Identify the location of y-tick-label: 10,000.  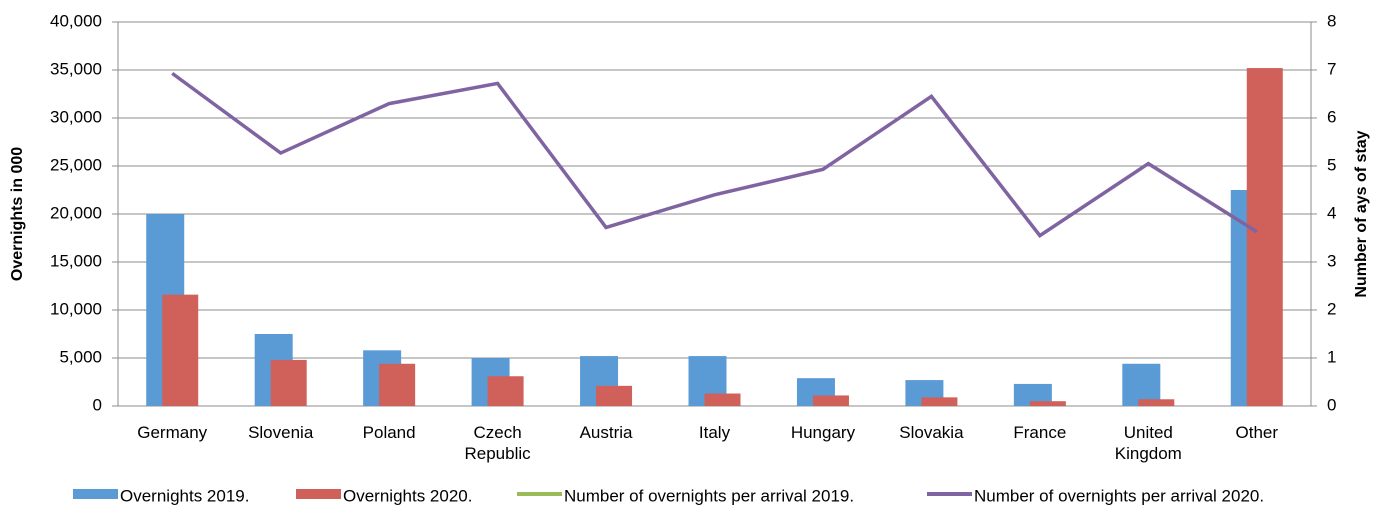
(76, 308).